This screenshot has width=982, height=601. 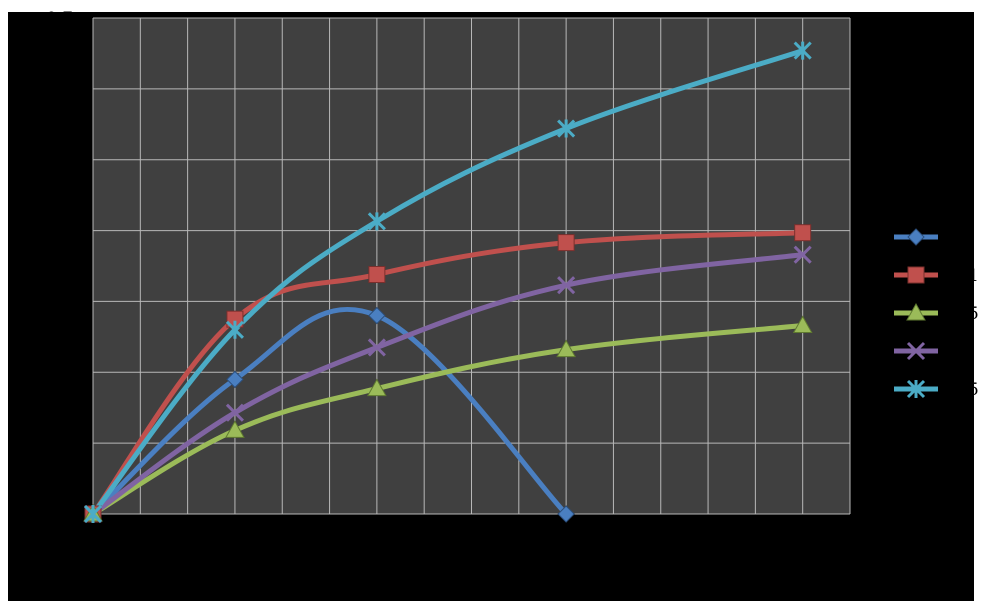 What do you see at coordinates (661, 550) in the screenshot?
I see `x-tick-label: 12` at bounding box center [661, 550].